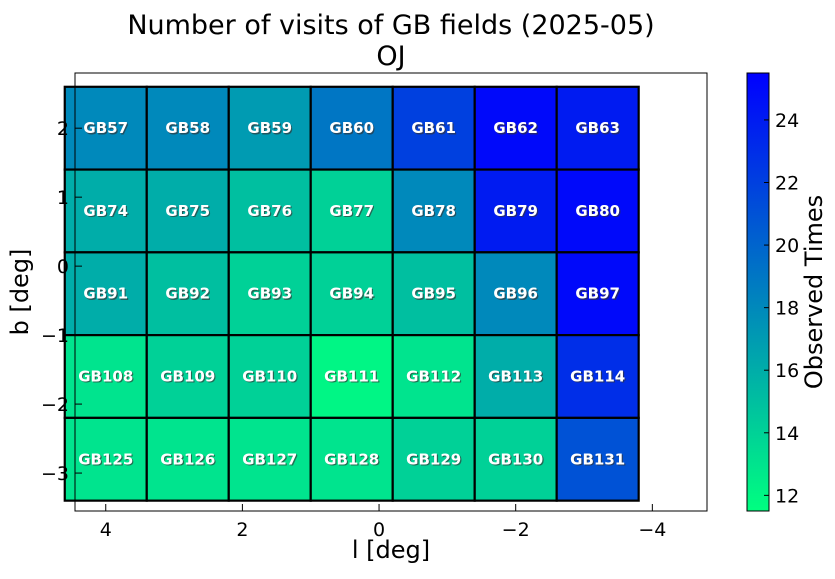 This screenshot has width=835, height=579. I want to click on x-tick-label: −2, so click(516, 530).